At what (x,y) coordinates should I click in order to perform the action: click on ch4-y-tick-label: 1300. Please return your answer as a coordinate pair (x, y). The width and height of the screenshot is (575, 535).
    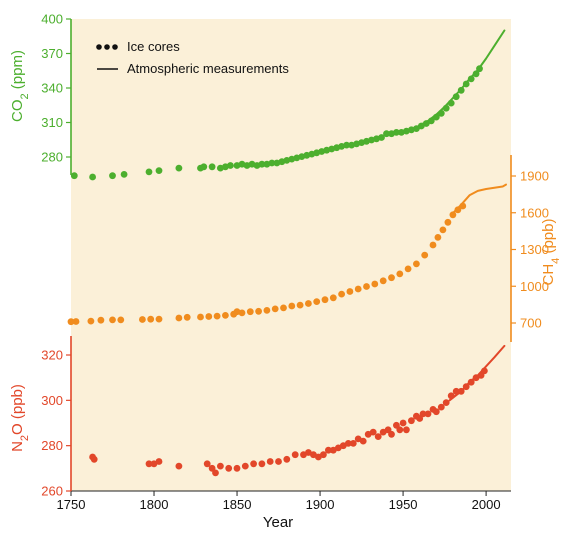
    Looking at the image, I should click on (534, 249).